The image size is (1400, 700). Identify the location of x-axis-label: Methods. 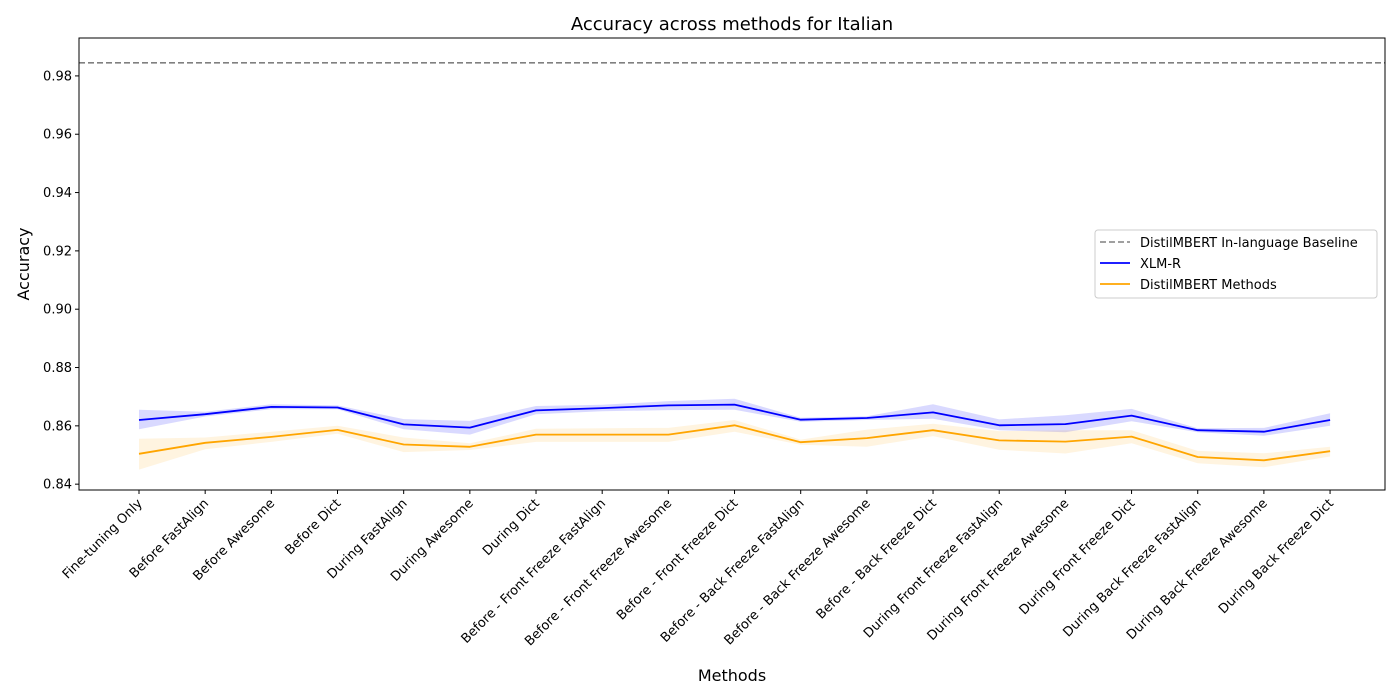
(732, 675).